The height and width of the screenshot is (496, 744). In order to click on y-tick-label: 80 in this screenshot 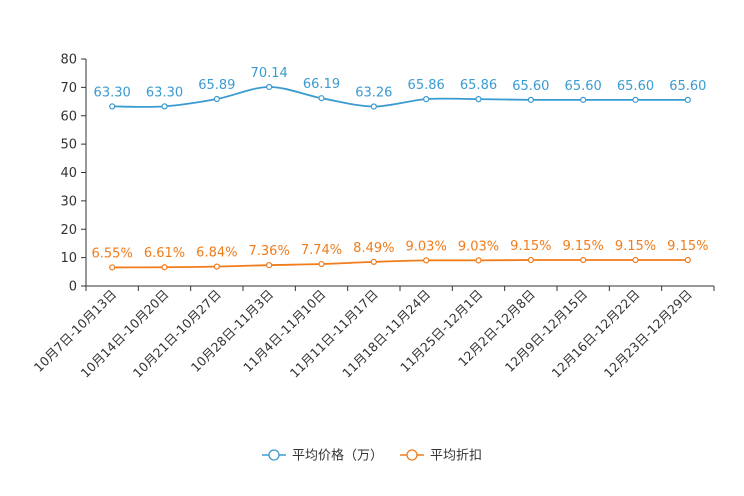, I will do `click(68, 60)`.